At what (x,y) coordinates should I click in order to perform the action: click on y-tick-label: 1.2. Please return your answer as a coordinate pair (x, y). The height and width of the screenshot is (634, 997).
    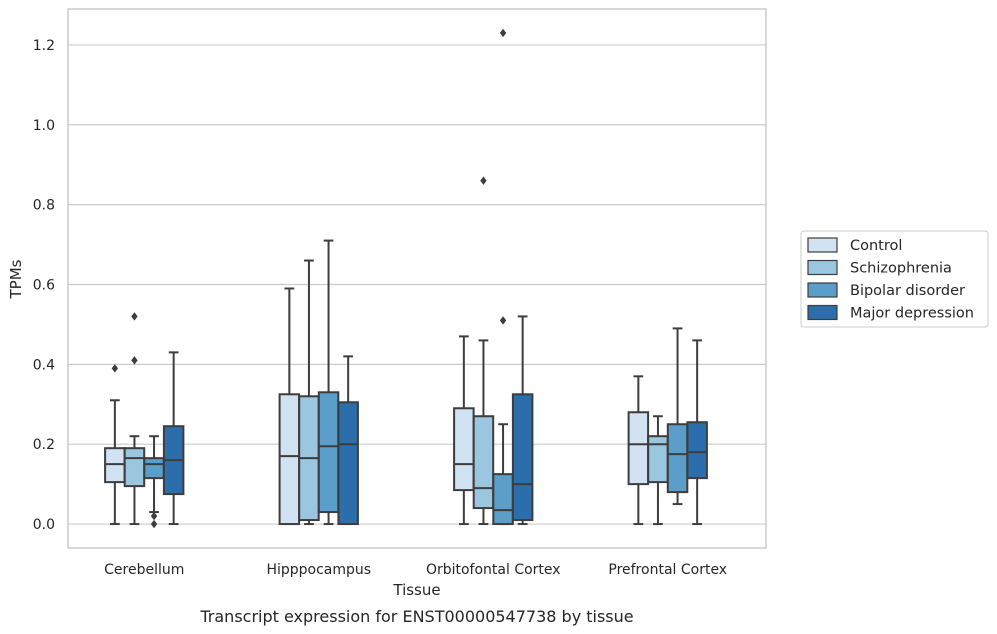
    Looking at the image, I should click on (44, 46).